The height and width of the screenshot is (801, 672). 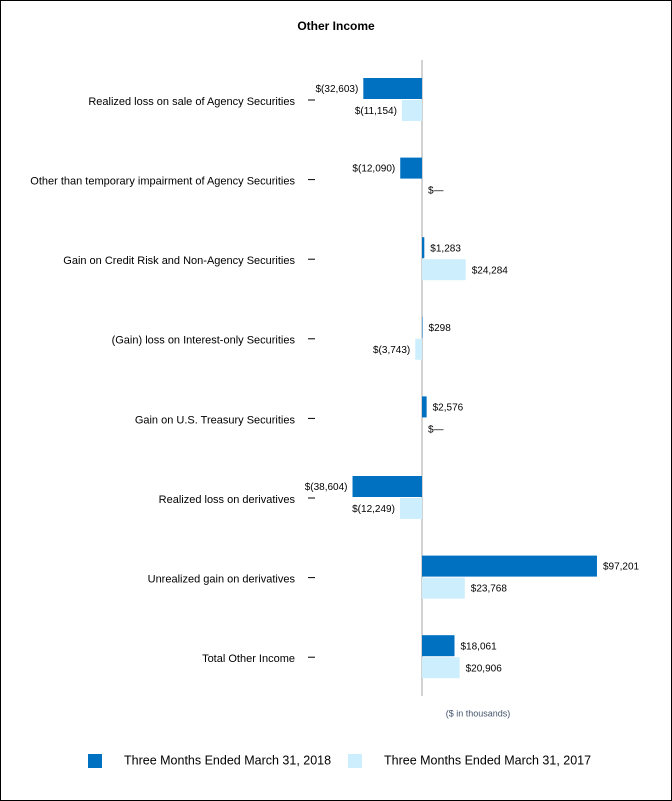 I want to click on value-label: $(32,603), so click(x=337, y=89).